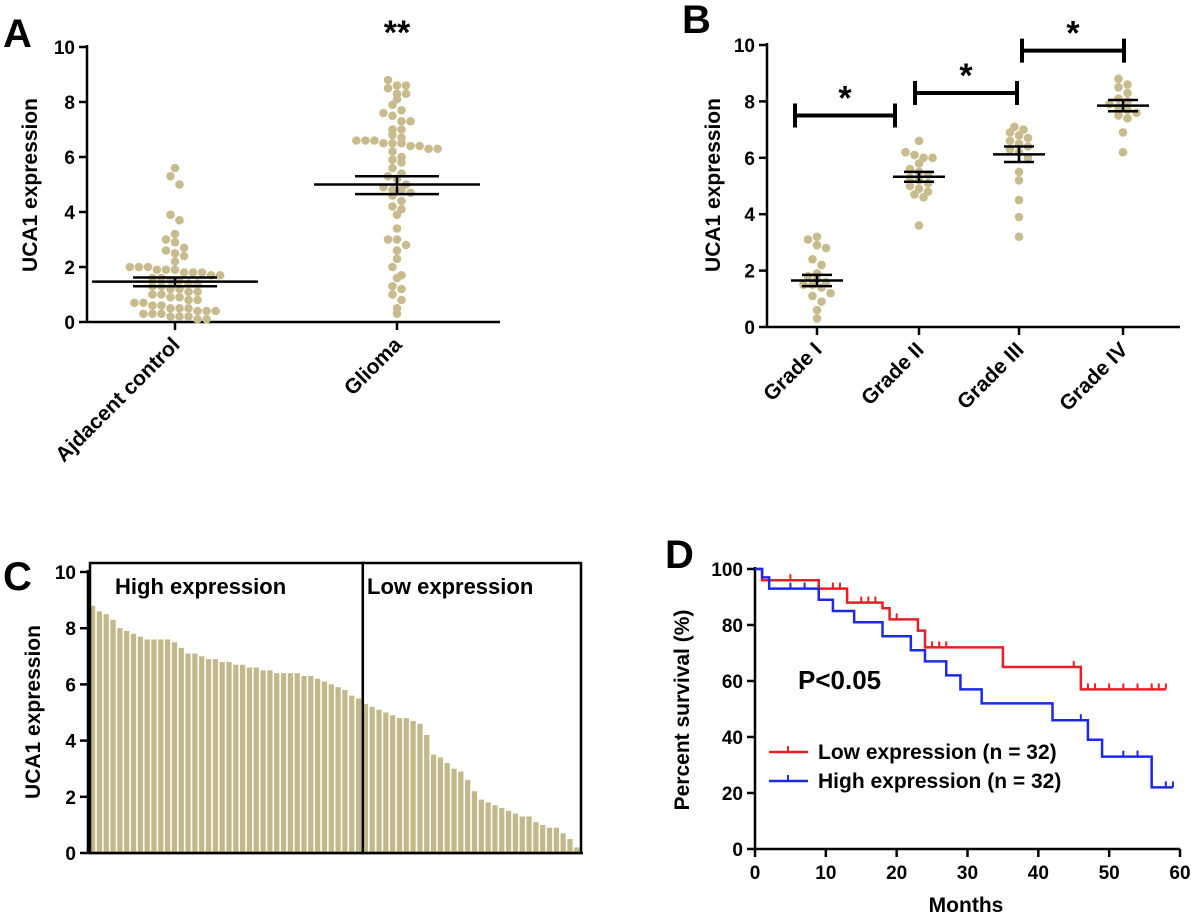  Describe the element at coordinates (937, 752) in the screenshot. I see `legend-low-label: Low expression (n = 32)` at that location.